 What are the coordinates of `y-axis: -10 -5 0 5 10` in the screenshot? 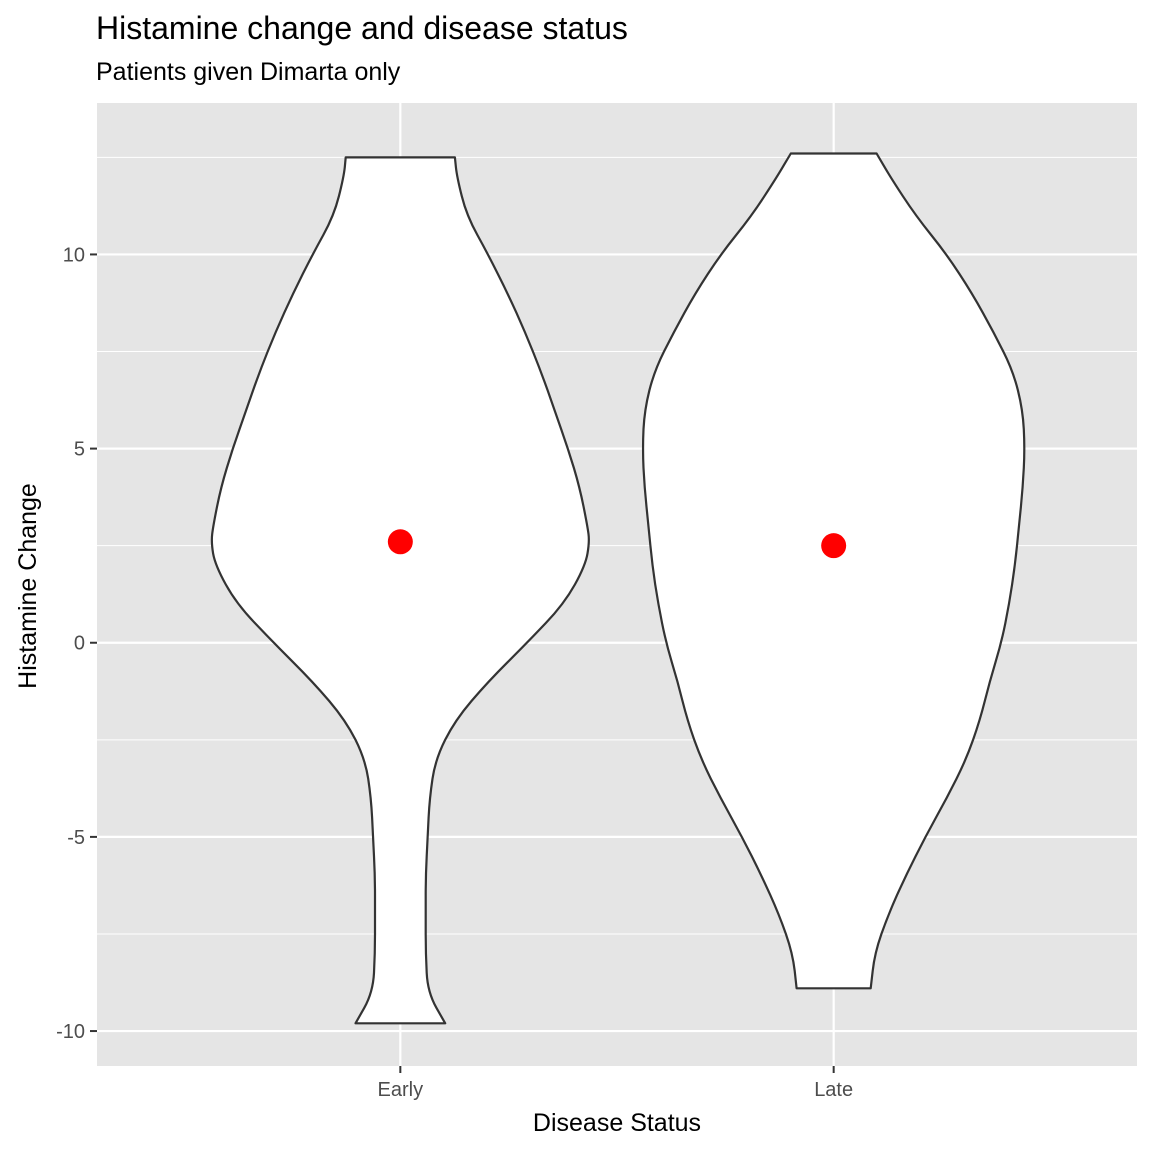 It's located at (76, 643).